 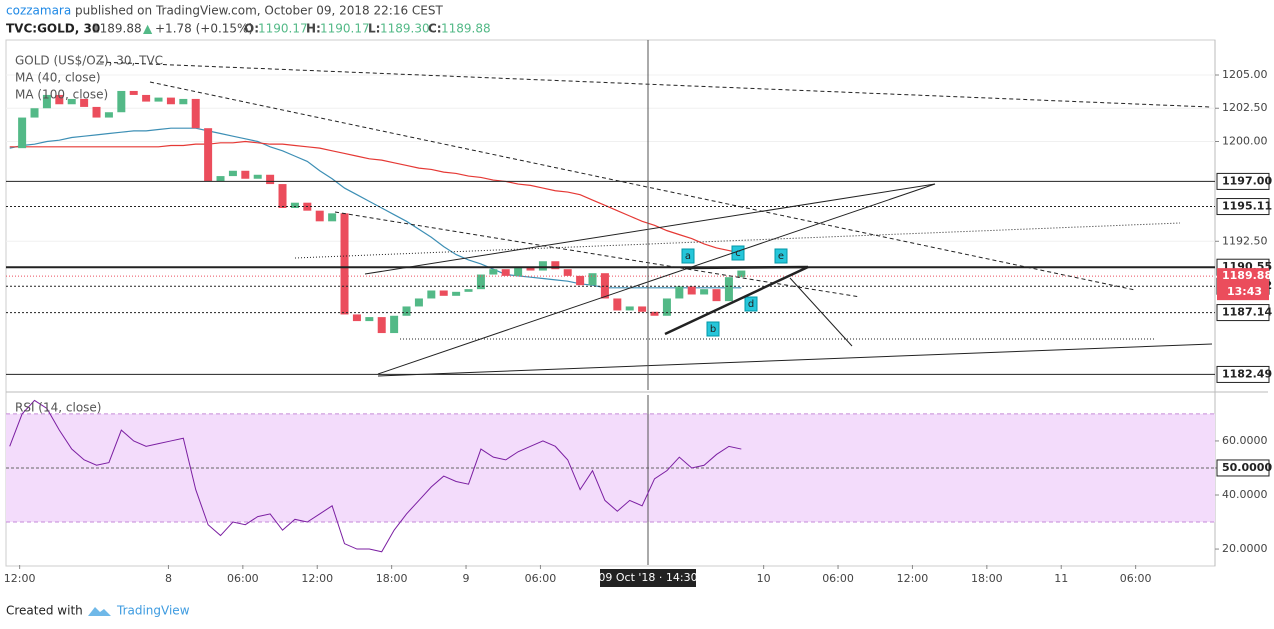 I want to click on wedge-line, so click(x=736, y=300).